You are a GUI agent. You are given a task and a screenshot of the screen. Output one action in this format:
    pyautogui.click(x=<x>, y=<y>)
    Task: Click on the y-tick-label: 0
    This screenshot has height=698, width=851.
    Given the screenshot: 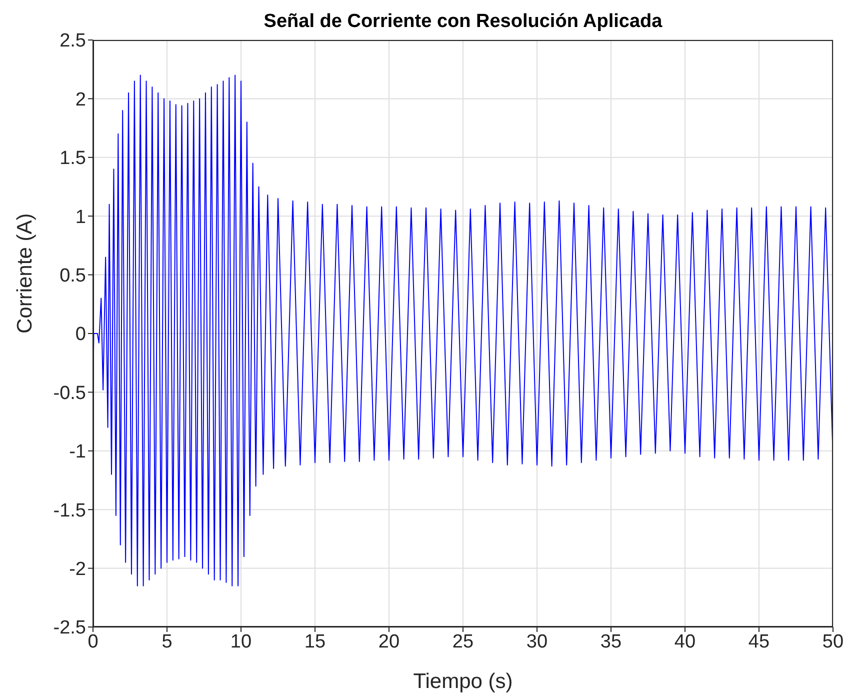 What is the action you would take?
    pyautogui.click(x=80, y=335)
    